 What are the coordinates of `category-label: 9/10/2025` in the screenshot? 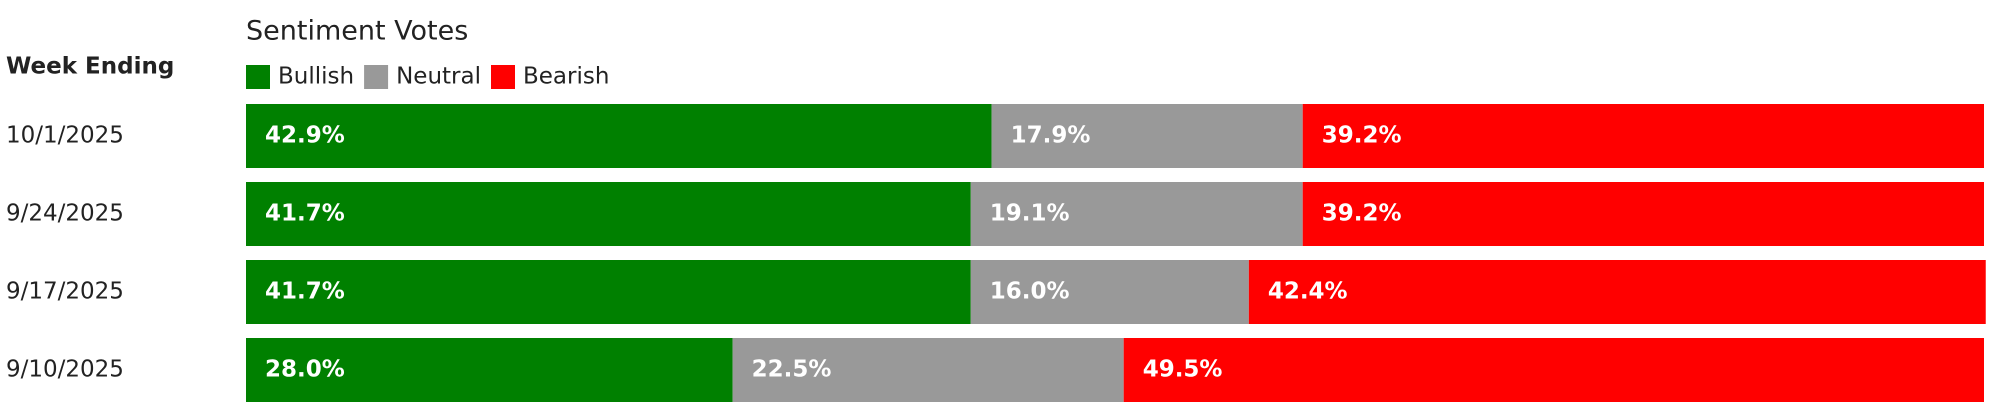 It's located at (65, 370).